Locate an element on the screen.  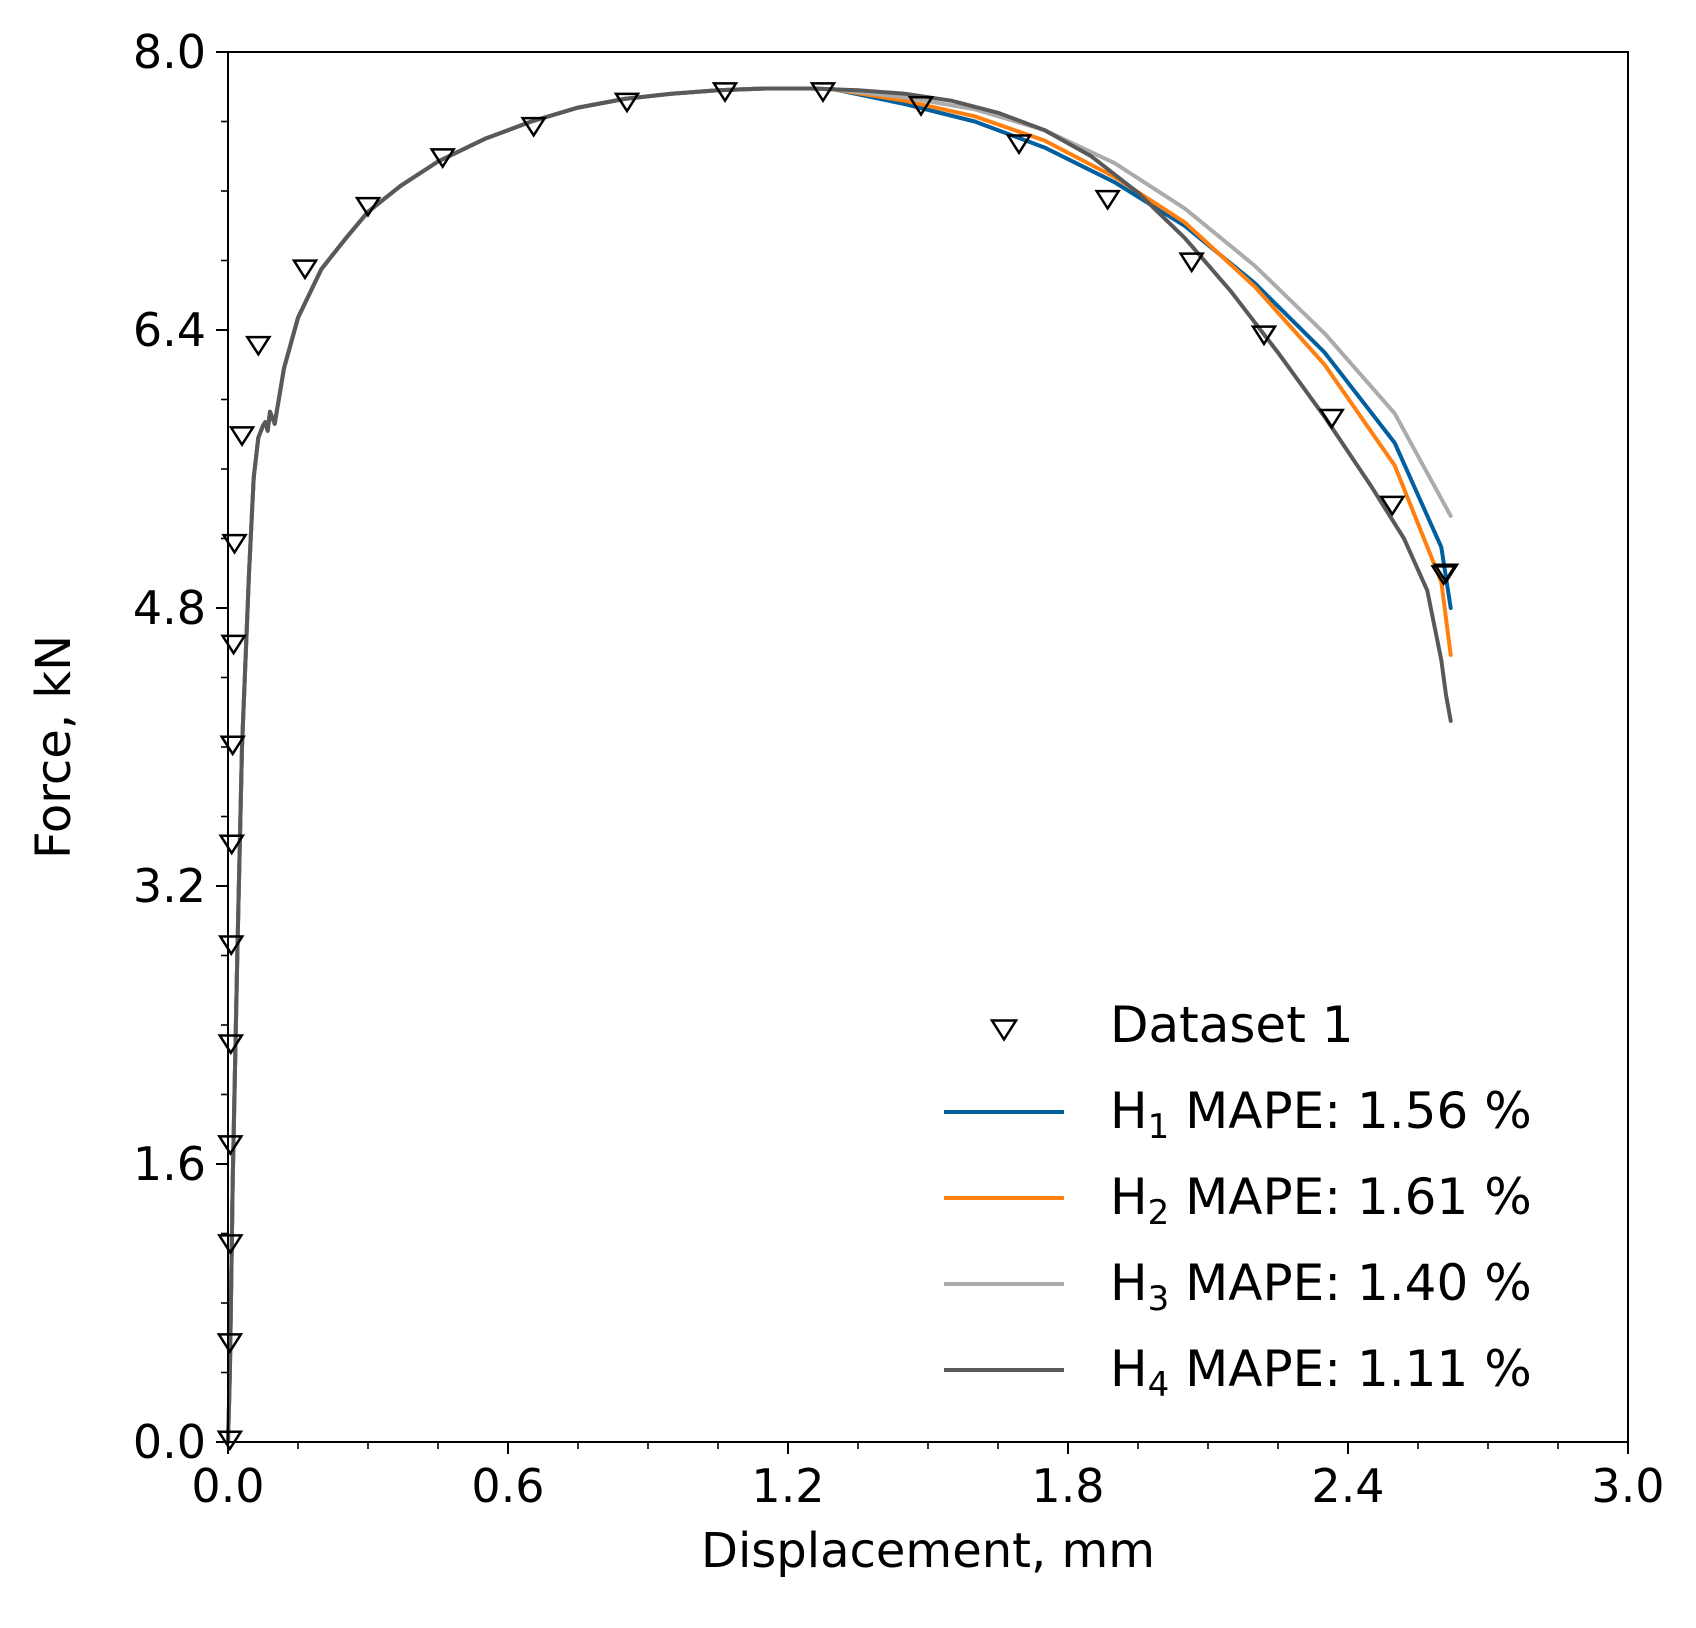
legend-label-h4: H4 MAPE: 1.11 % is located at coordinates (1321, 1372).